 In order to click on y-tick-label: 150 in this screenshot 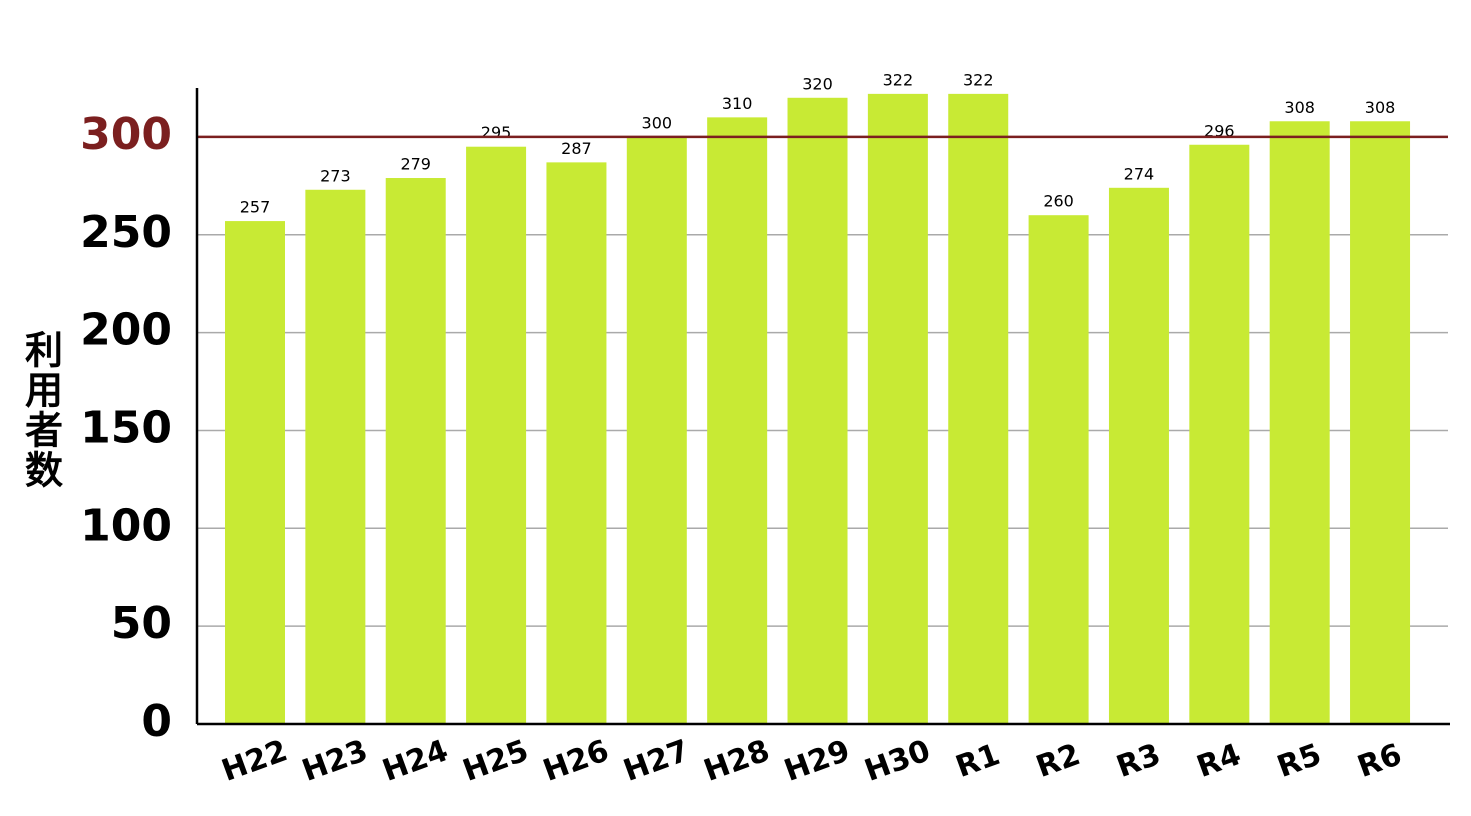, I will do `click(126, 427)`.